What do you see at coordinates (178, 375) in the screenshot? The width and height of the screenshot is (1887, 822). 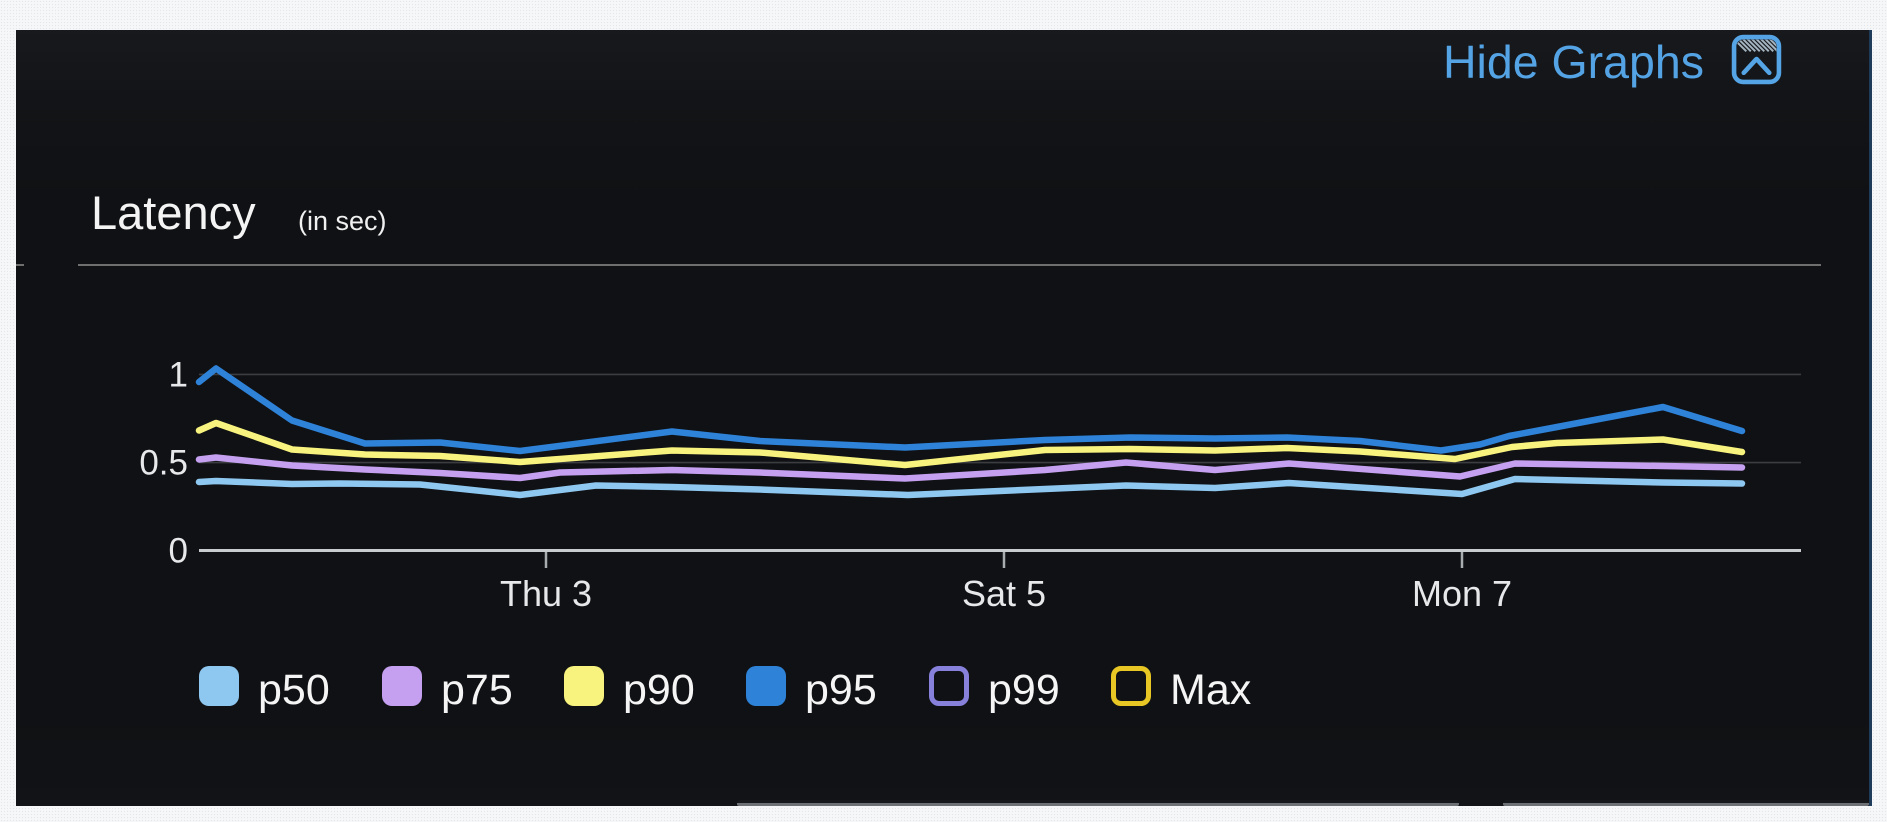 I see `svg-text: 1` at bounding box center [178, 375].